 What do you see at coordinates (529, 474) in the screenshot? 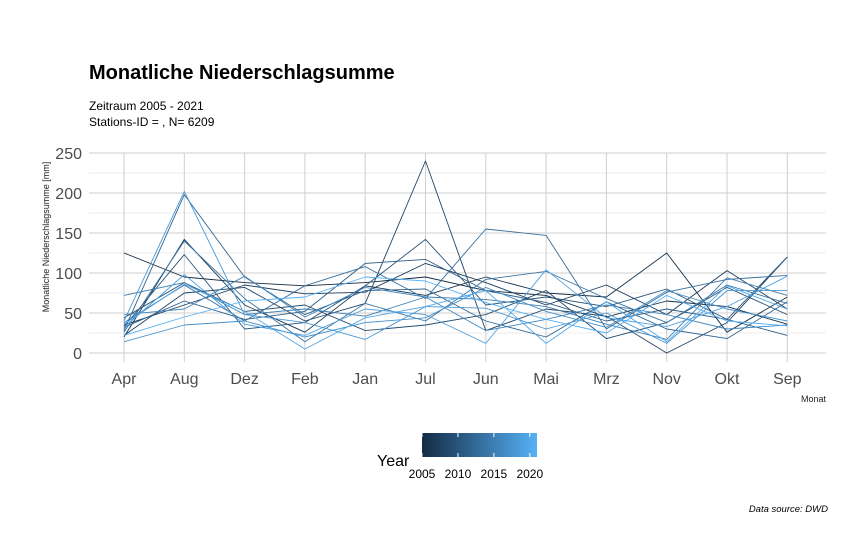
I see `legend-tick-label: 2020` at bounding box center [529, 474].